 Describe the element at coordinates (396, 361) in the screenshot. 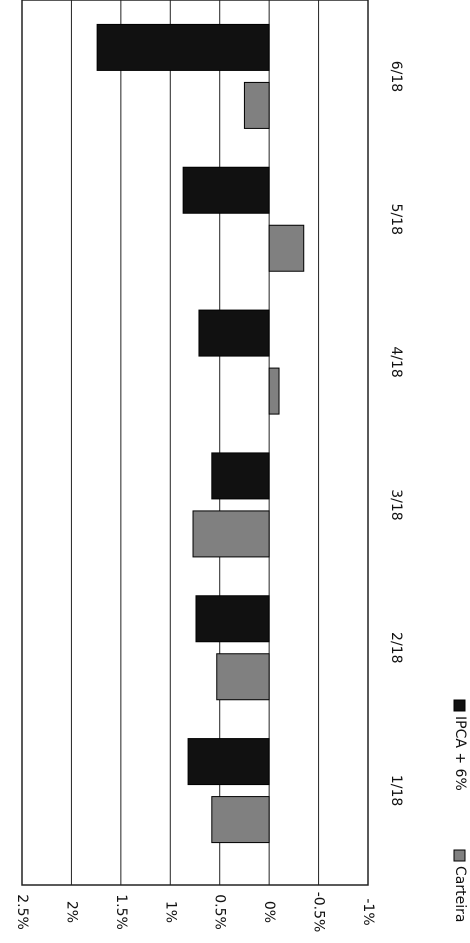

I see `x-tick-label: 4/18` at that location.